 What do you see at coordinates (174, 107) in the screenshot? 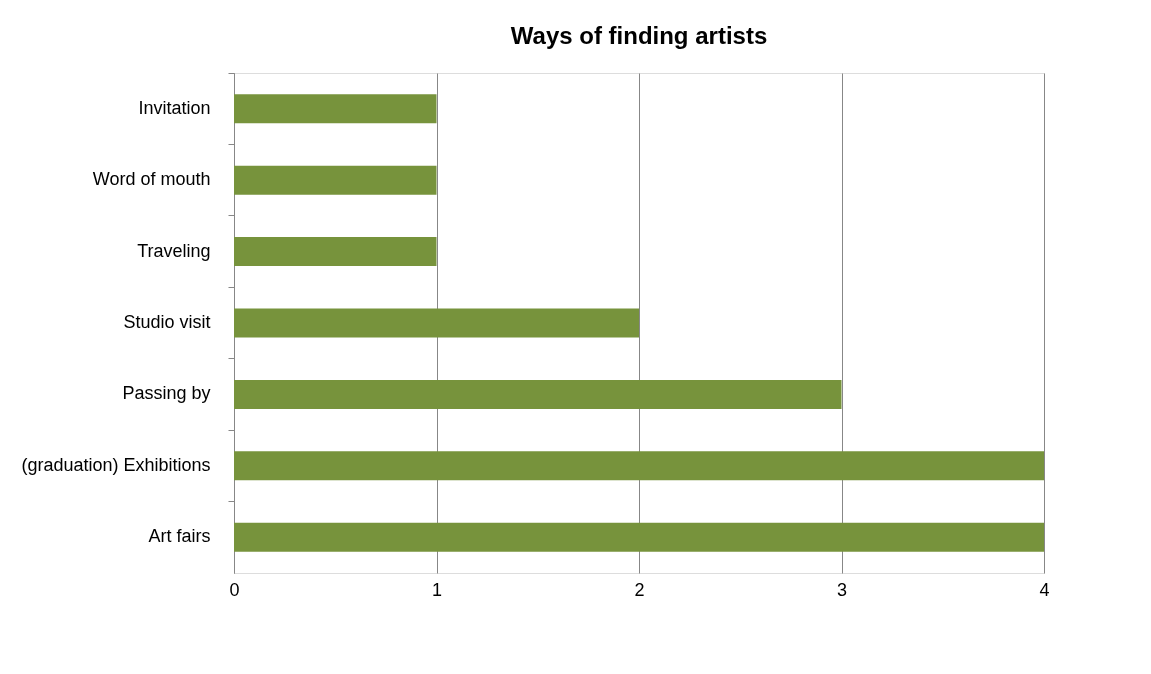
I see `y-tick-label: Invitation` at bounding box center [174, 107].